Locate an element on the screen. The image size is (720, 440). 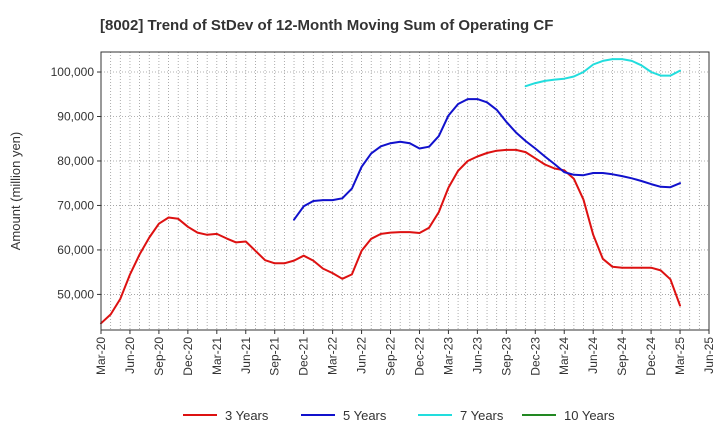
x-tick-label: Dec-24 is located at coordinates (651, 356).